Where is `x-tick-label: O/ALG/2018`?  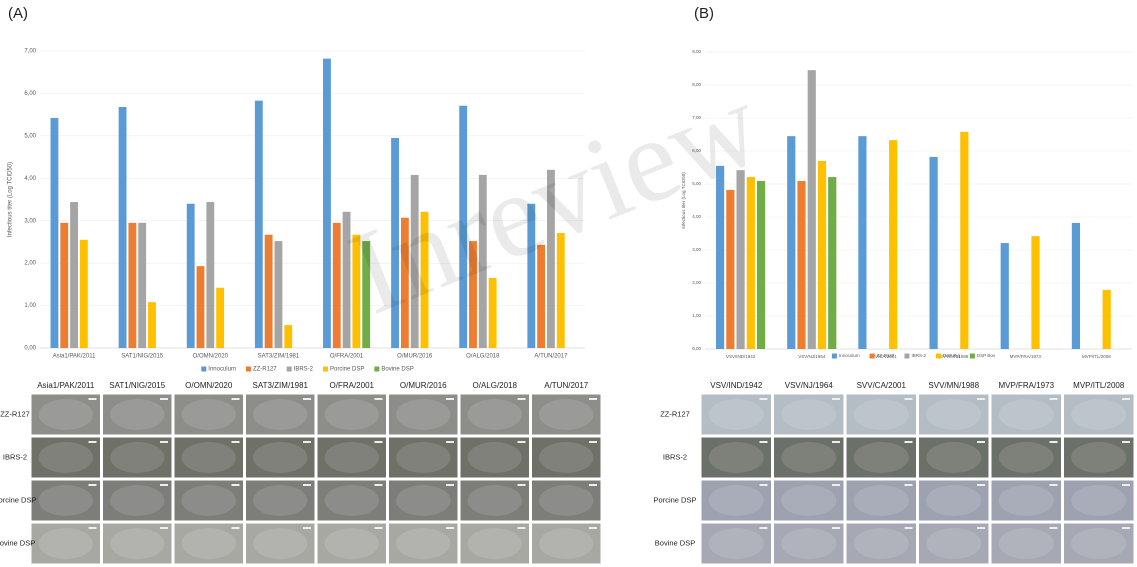
x-tick-label: O/ALG/2018 is located at coordinates (483, 357).